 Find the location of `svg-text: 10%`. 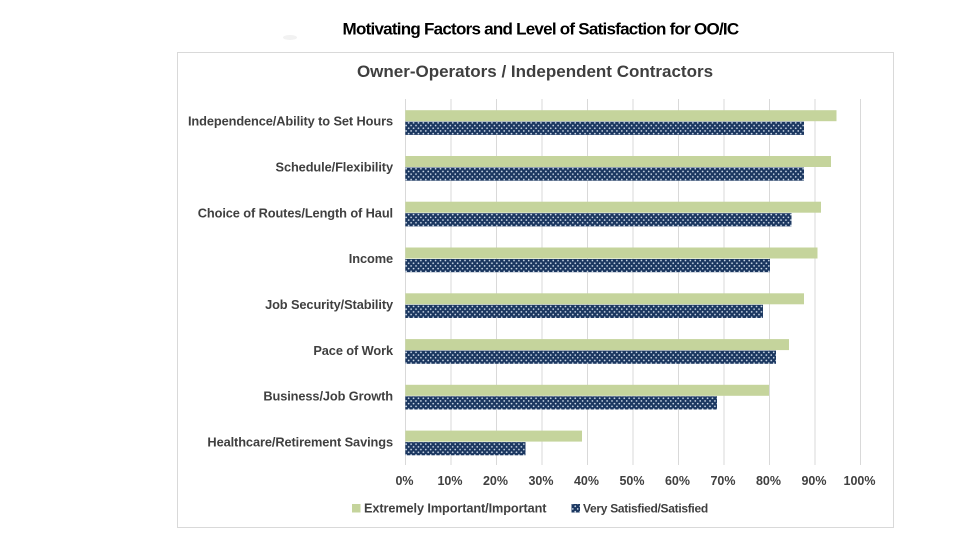

svg-text: 10% is located at coordinates (449, 481).